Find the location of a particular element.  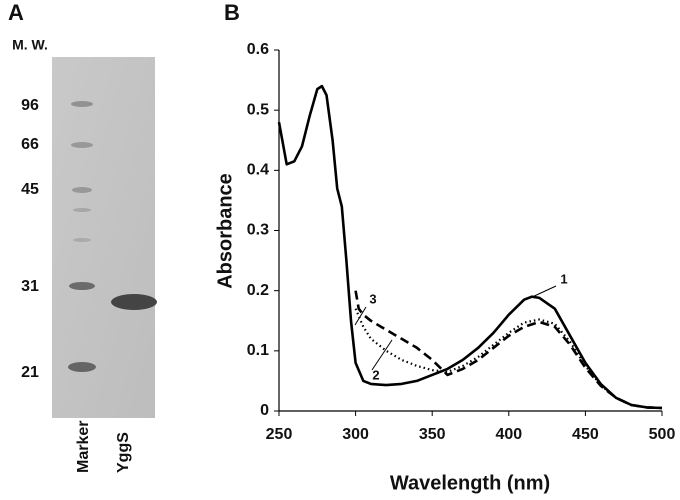

panel-label: B is located at coordinates (232, 12).